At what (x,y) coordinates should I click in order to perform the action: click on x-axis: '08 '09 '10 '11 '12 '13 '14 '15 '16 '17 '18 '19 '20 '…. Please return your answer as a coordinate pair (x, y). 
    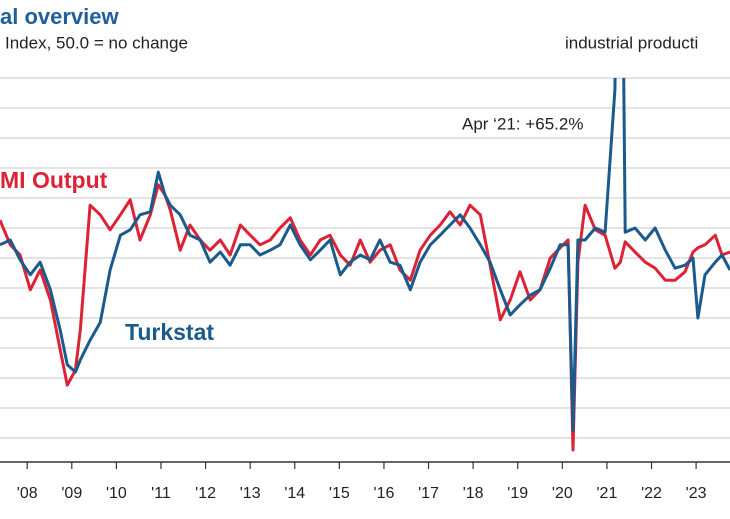
    Looking at the image, I should click on (362, 482).